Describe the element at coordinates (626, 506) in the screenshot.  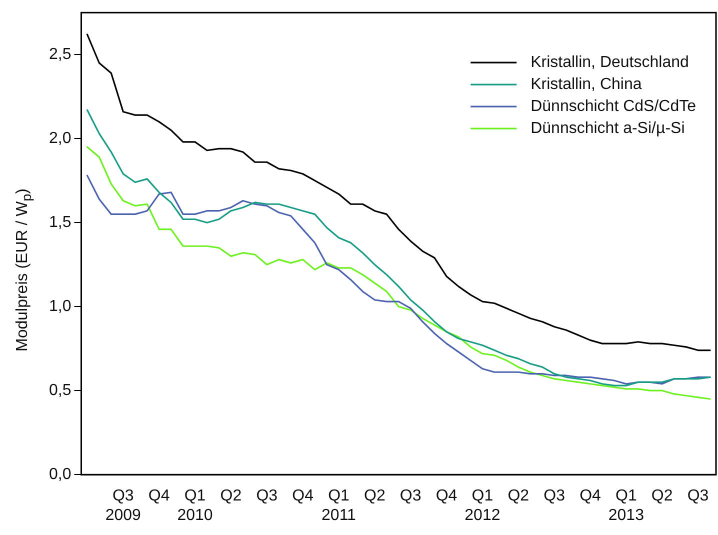
I see `x-tick-label: Q1 2013` at that location.